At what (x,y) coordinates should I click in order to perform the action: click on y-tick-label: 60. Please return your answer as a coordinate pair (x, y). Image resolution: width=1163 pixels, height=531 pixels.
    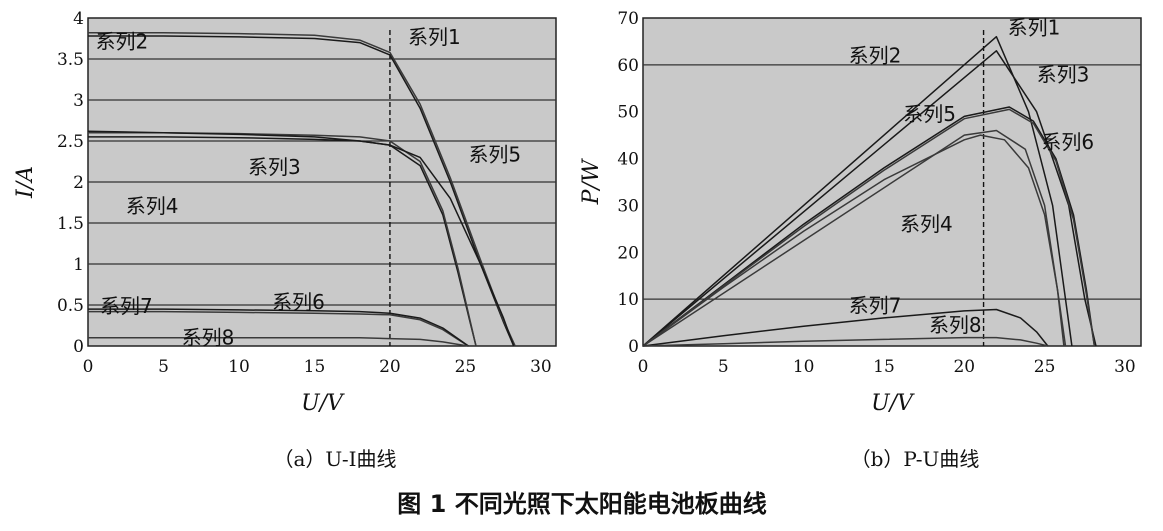
    Looking at the image, I should click on (628, 66).